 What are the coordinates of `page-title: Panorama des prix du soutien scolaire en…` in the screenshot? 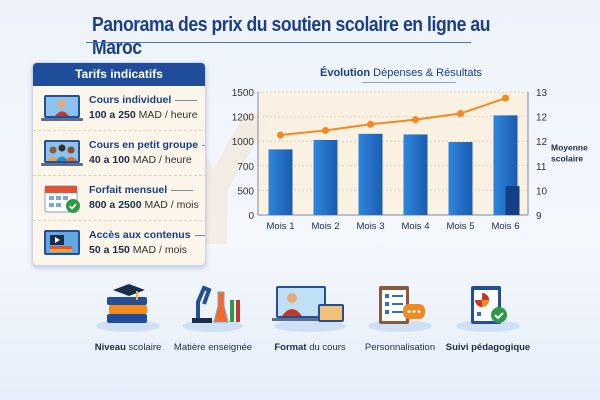 It's located at (291, 36).